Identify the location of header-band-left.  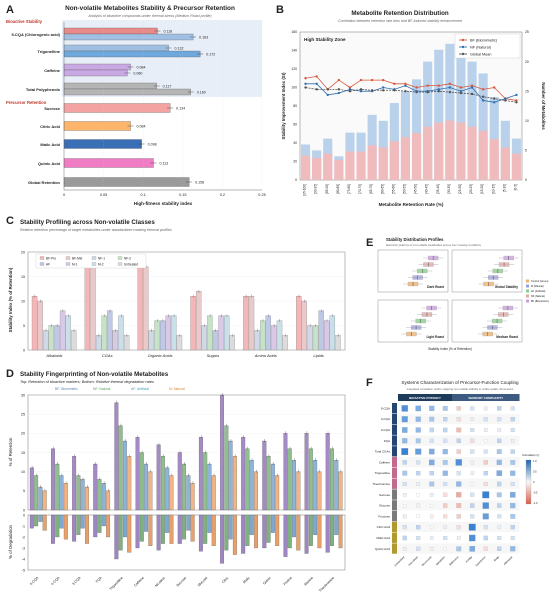
(425, 397).